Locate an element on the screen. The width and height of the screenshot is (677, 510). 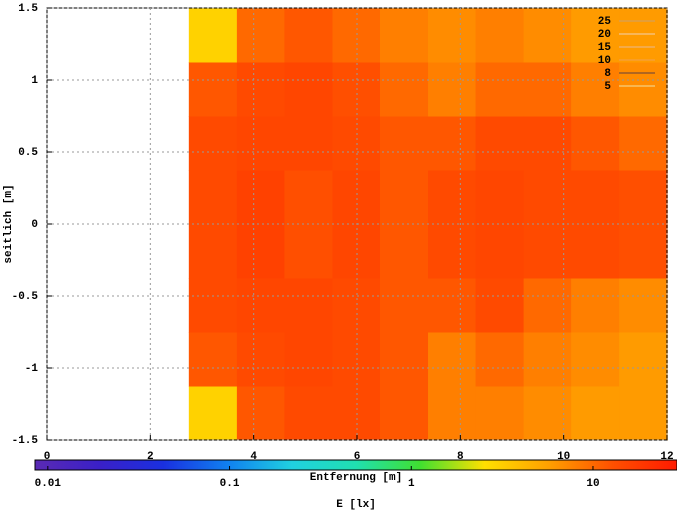
legend-label: 15 is located at coordinates (605, 48).